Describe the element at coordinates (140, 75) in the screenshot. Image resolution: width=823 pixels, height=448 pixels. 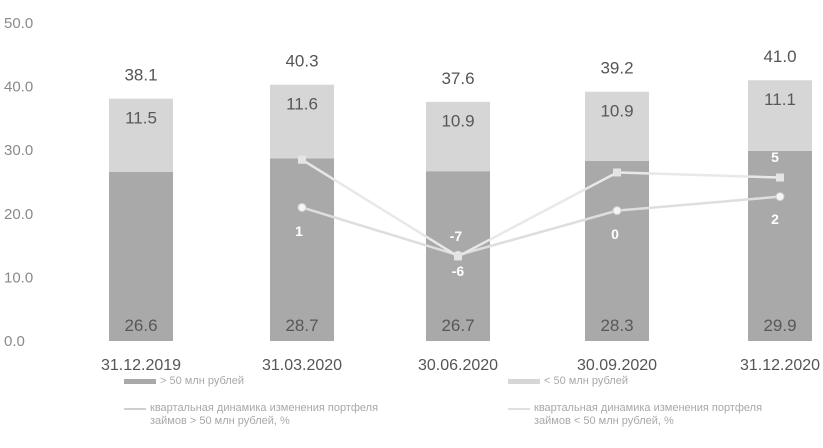
I see `bar-total-label: 38.1` at that location.